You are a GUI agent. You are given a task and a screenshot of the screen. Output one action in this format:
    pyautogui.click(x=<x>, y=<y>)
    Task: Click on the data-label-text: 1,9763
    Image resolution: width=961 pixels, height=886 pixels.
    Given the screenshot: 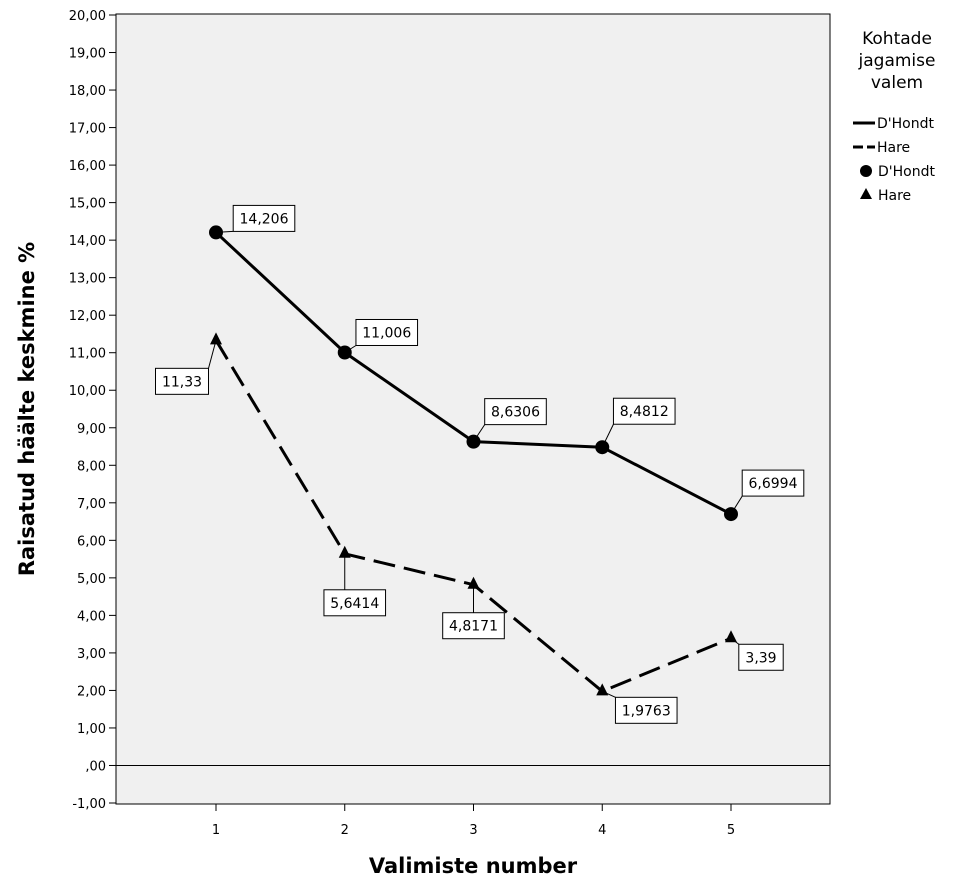 What is the action you would take?
    pyautogui.click(x=646, y=711)
    